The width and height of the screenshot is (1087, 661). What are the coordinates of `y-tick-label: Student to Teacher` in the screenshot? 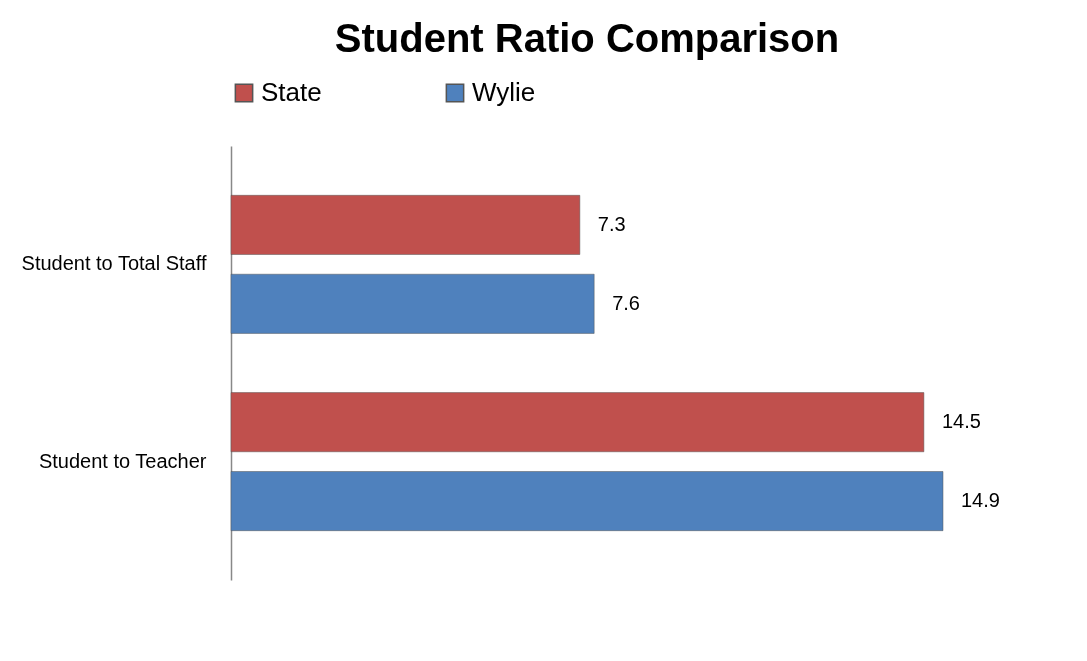 It's located at (122, 460).